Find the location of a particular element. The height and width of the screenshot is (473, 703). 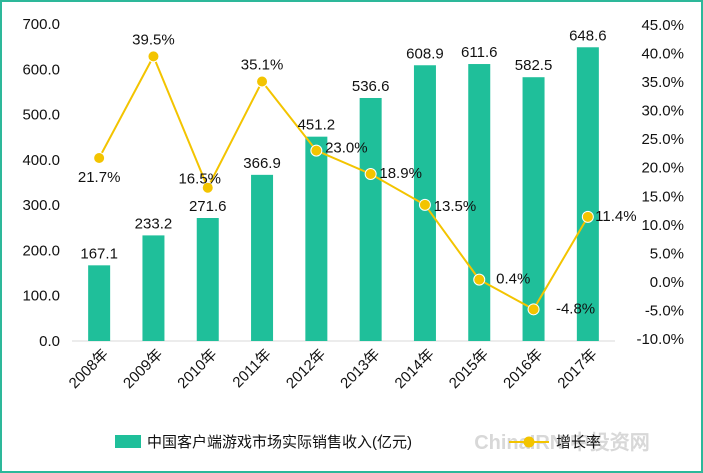

right-axis-tick-label: 45.0% is located at coordinates (662, 25).